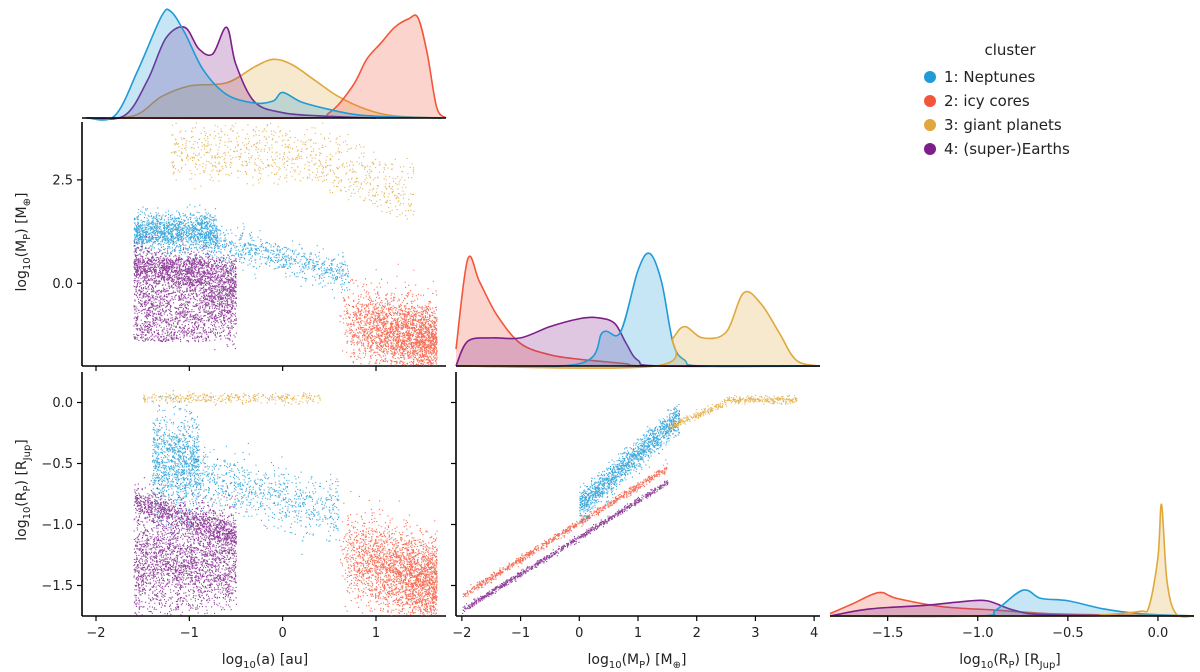  I want to click on x-tick-label: 3, so click(755, 633).